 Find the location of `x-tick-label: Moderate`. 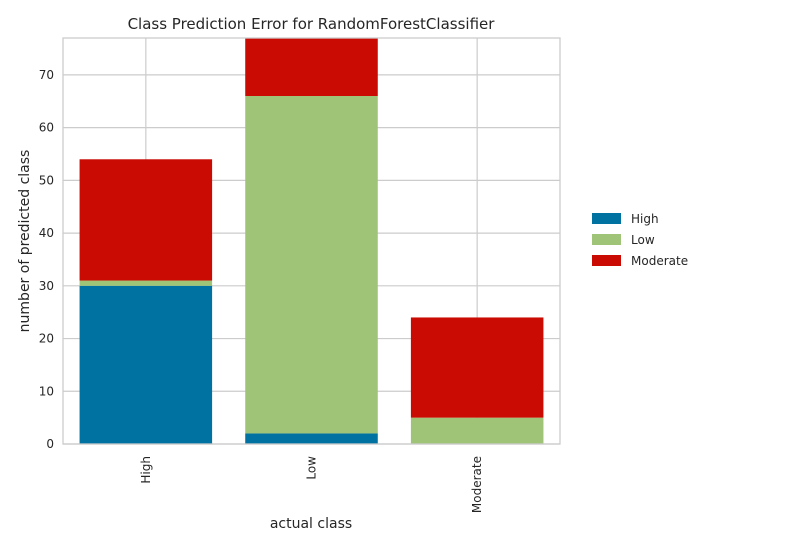

x-tick-label: Moderate is located at coordinates (477, 484).